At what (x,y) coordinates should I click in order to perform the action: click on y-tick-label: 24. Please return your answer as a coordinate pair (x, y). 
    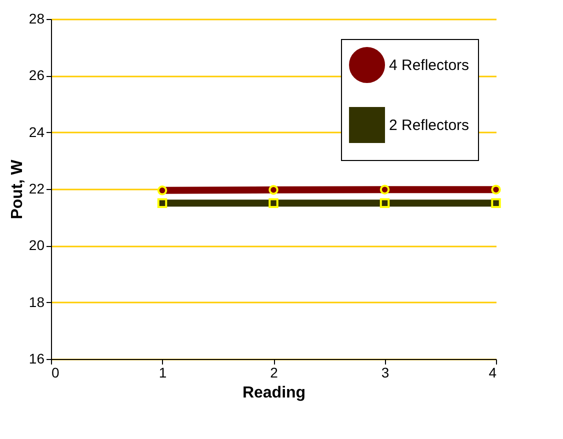
    Looking at the image, I should click on (36, 132).